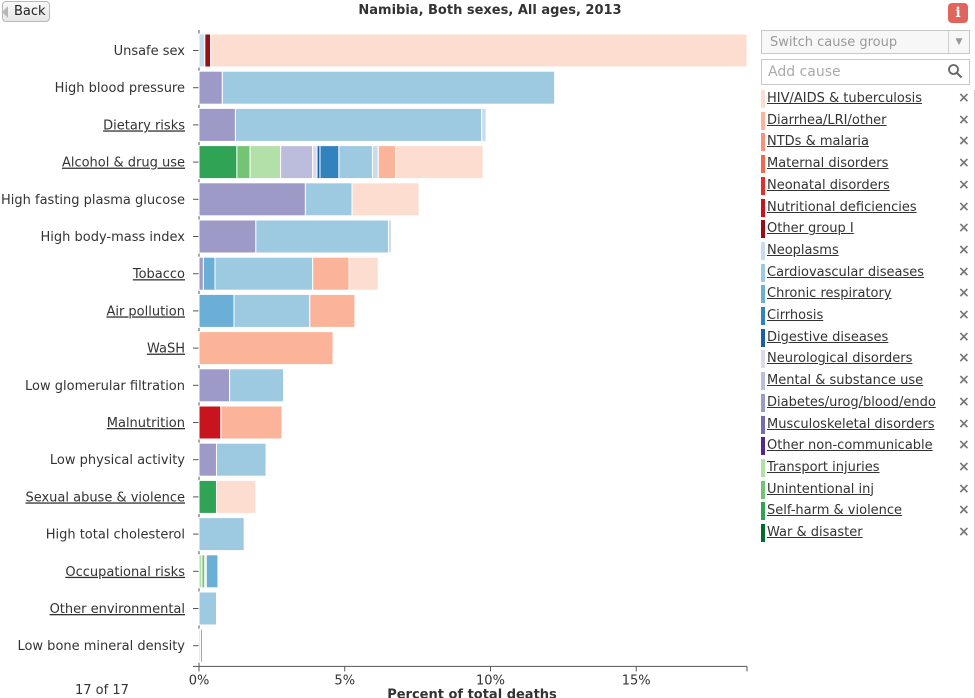 Image resolution: width=975 pixels, height=698 pixels. What do you see at coordinates (810, 229) in the screenshot?
I see `legend-label: Other group I` at bounding box center [810, 229].